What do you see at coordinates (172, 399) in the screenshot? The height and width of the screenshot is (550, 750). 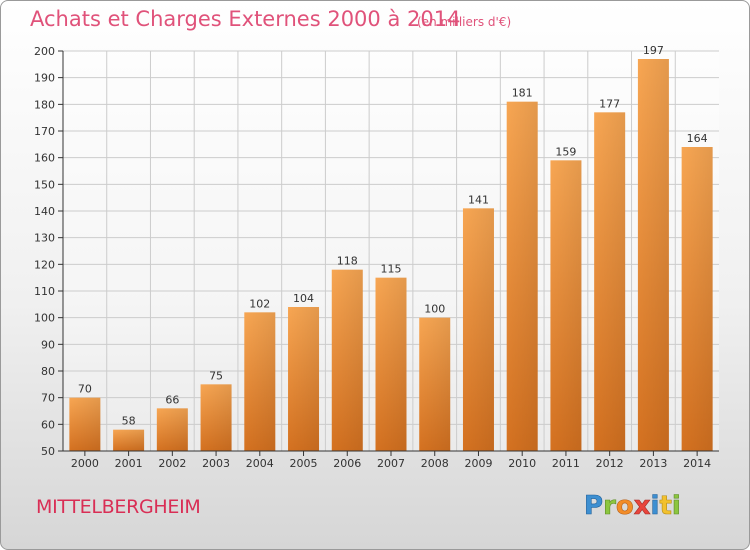 I see `data-label: 66` at bounding box center [172, 399].